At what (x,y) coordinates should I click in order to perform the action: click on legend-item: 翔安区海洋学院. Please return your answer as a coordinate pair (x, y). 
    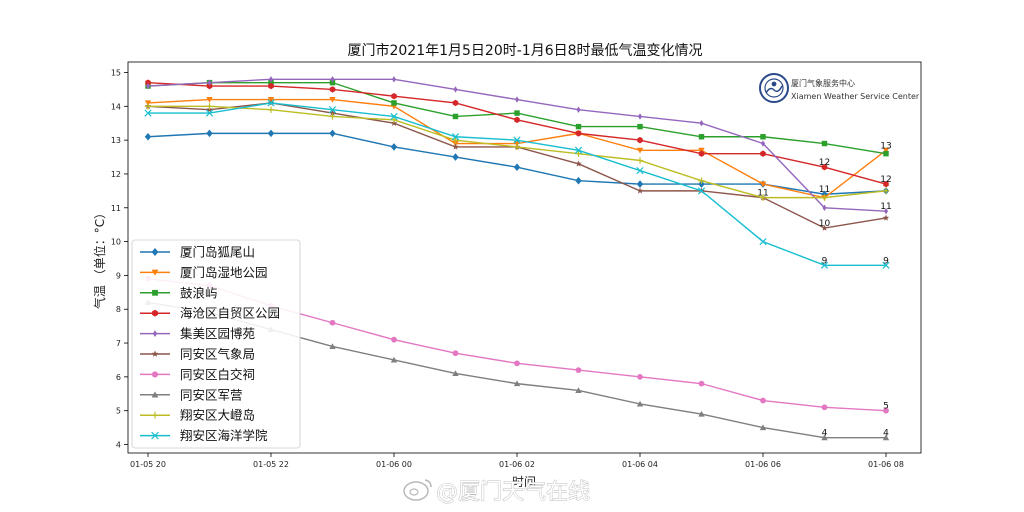
    Looking at the image, I should click on (204, 435).